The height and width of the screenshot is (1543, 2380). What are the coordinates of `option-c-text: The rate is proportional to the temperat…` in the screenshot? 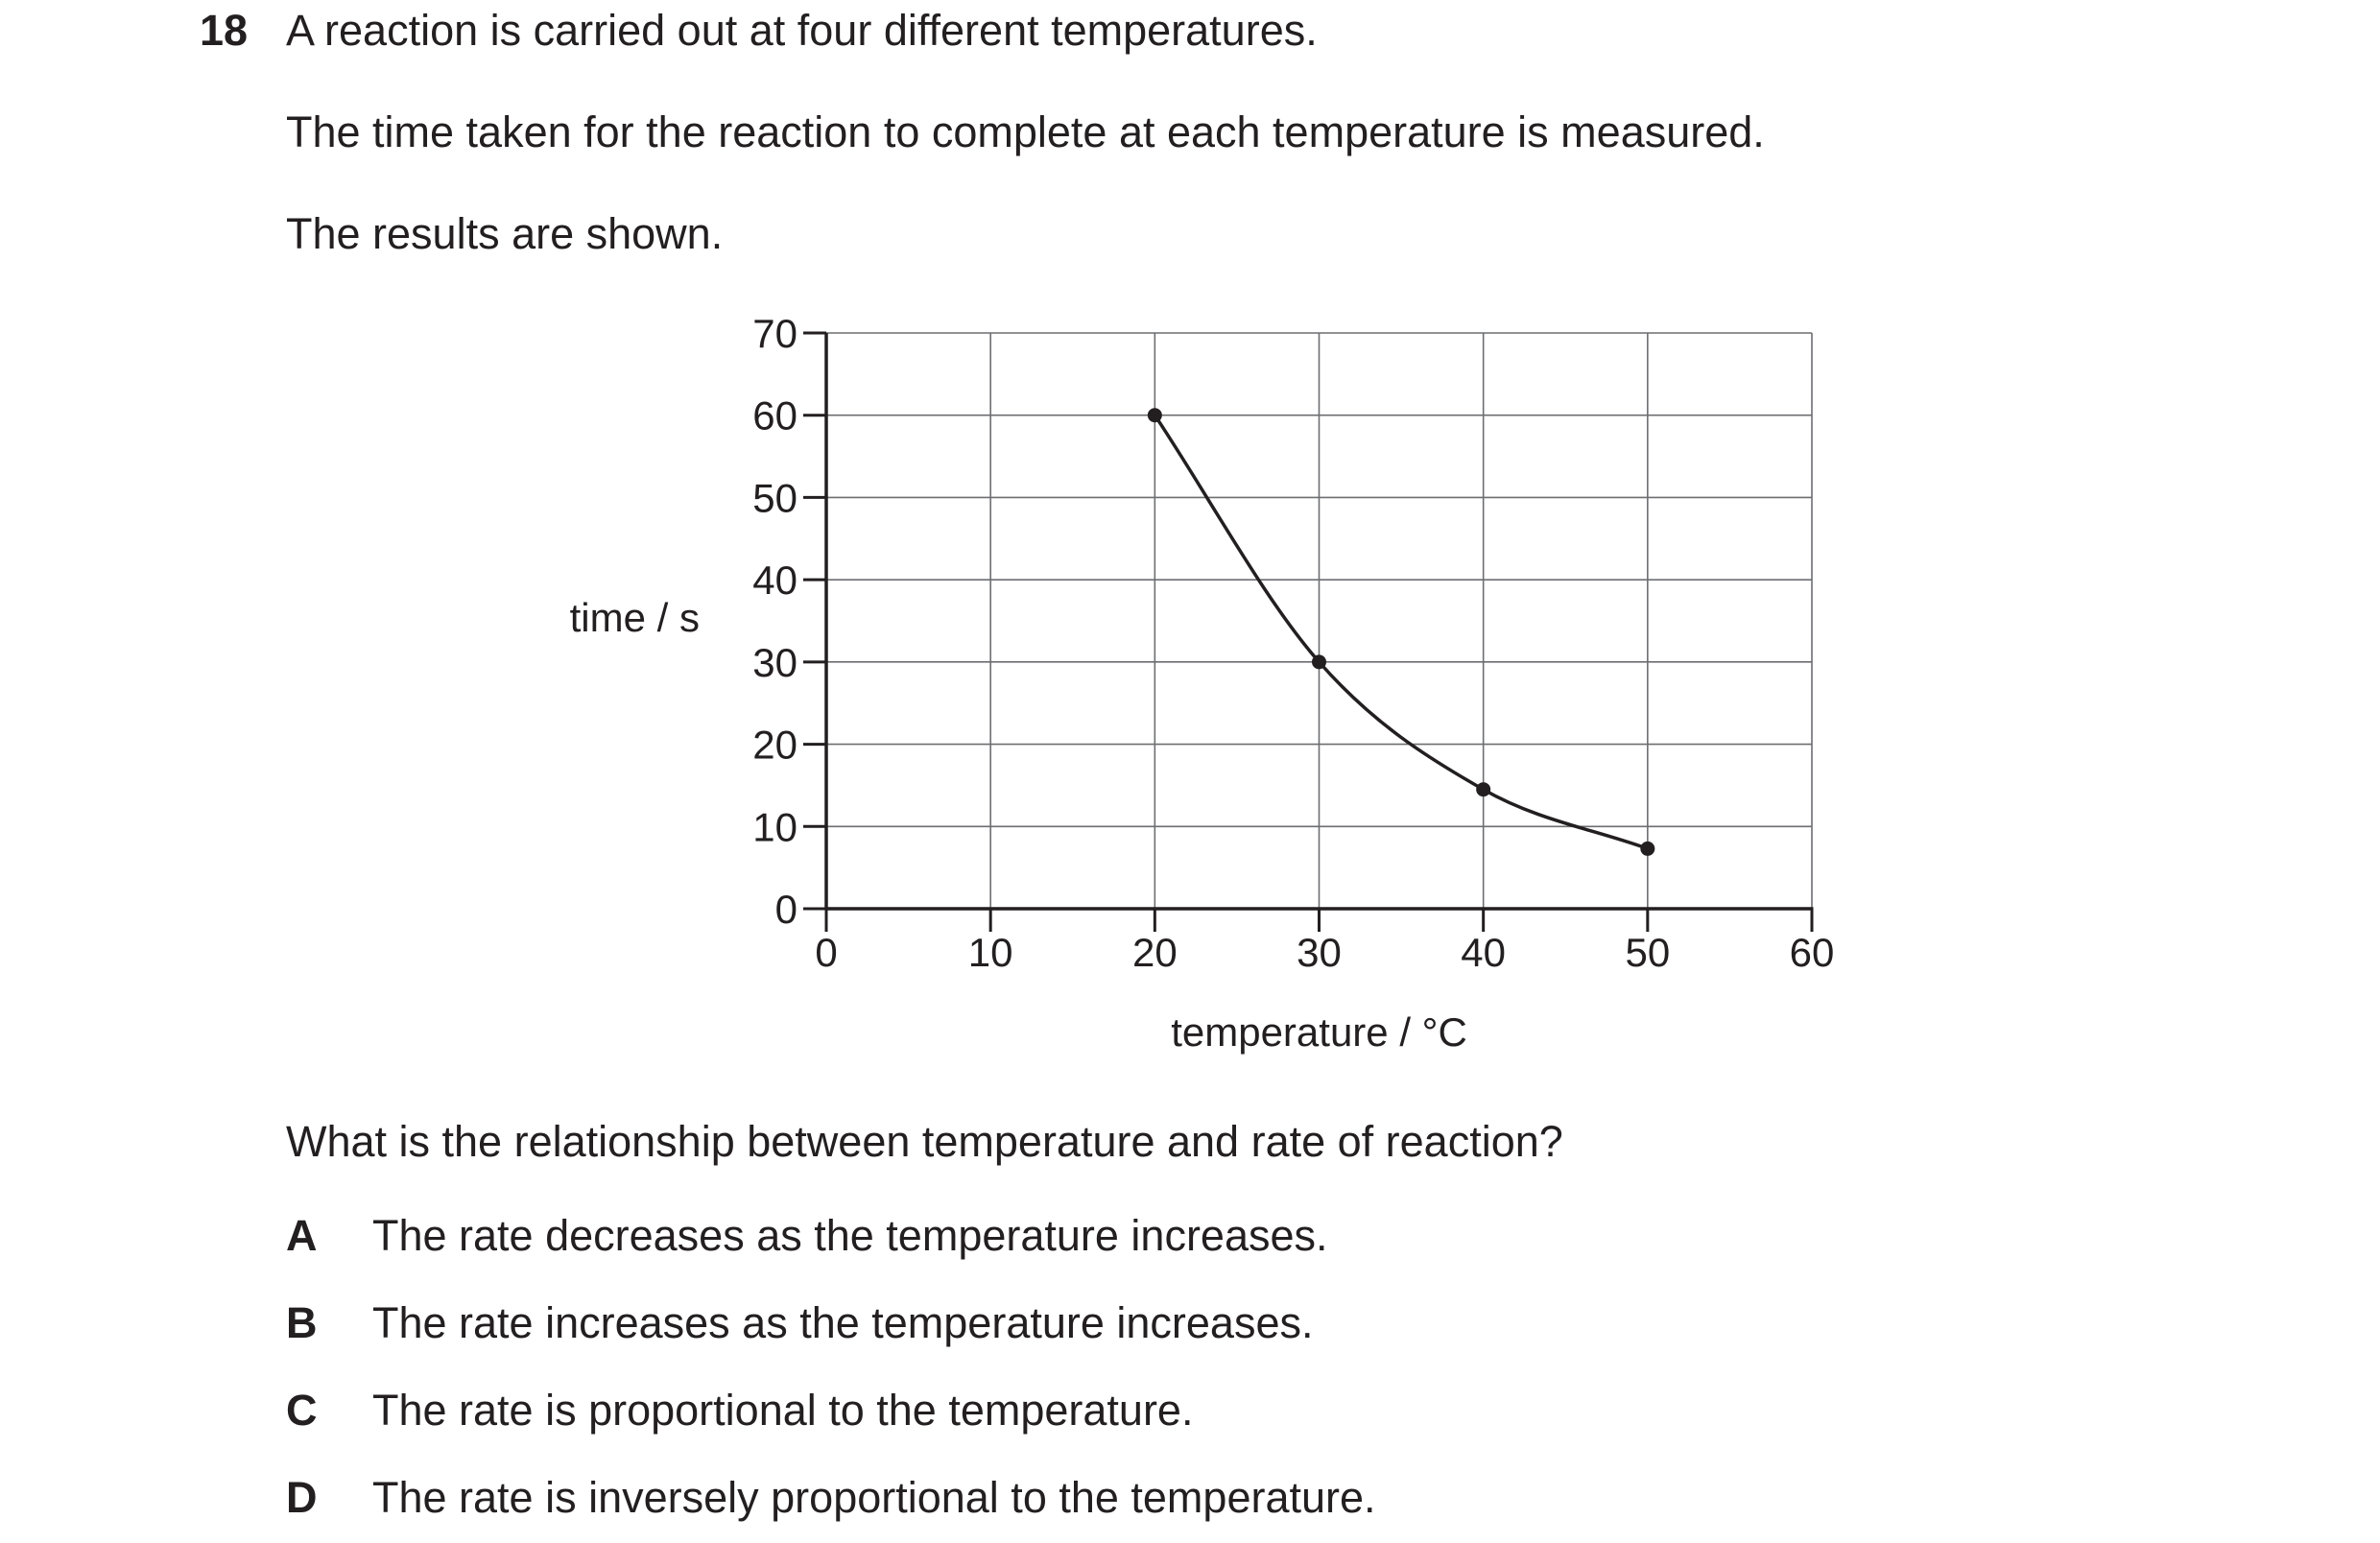 It's located at (783, 1410).